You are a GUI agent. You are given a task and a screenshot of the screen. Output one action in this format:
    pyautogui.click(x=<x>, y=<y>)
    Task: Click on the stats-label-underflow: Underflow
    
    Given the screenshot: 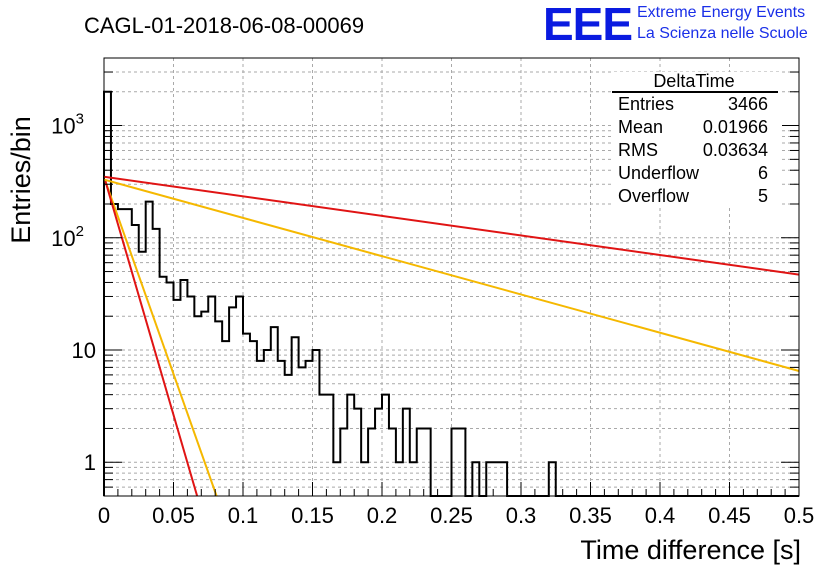 What is the action you would take?
    pyautogui.click(x=659, y=173)
    